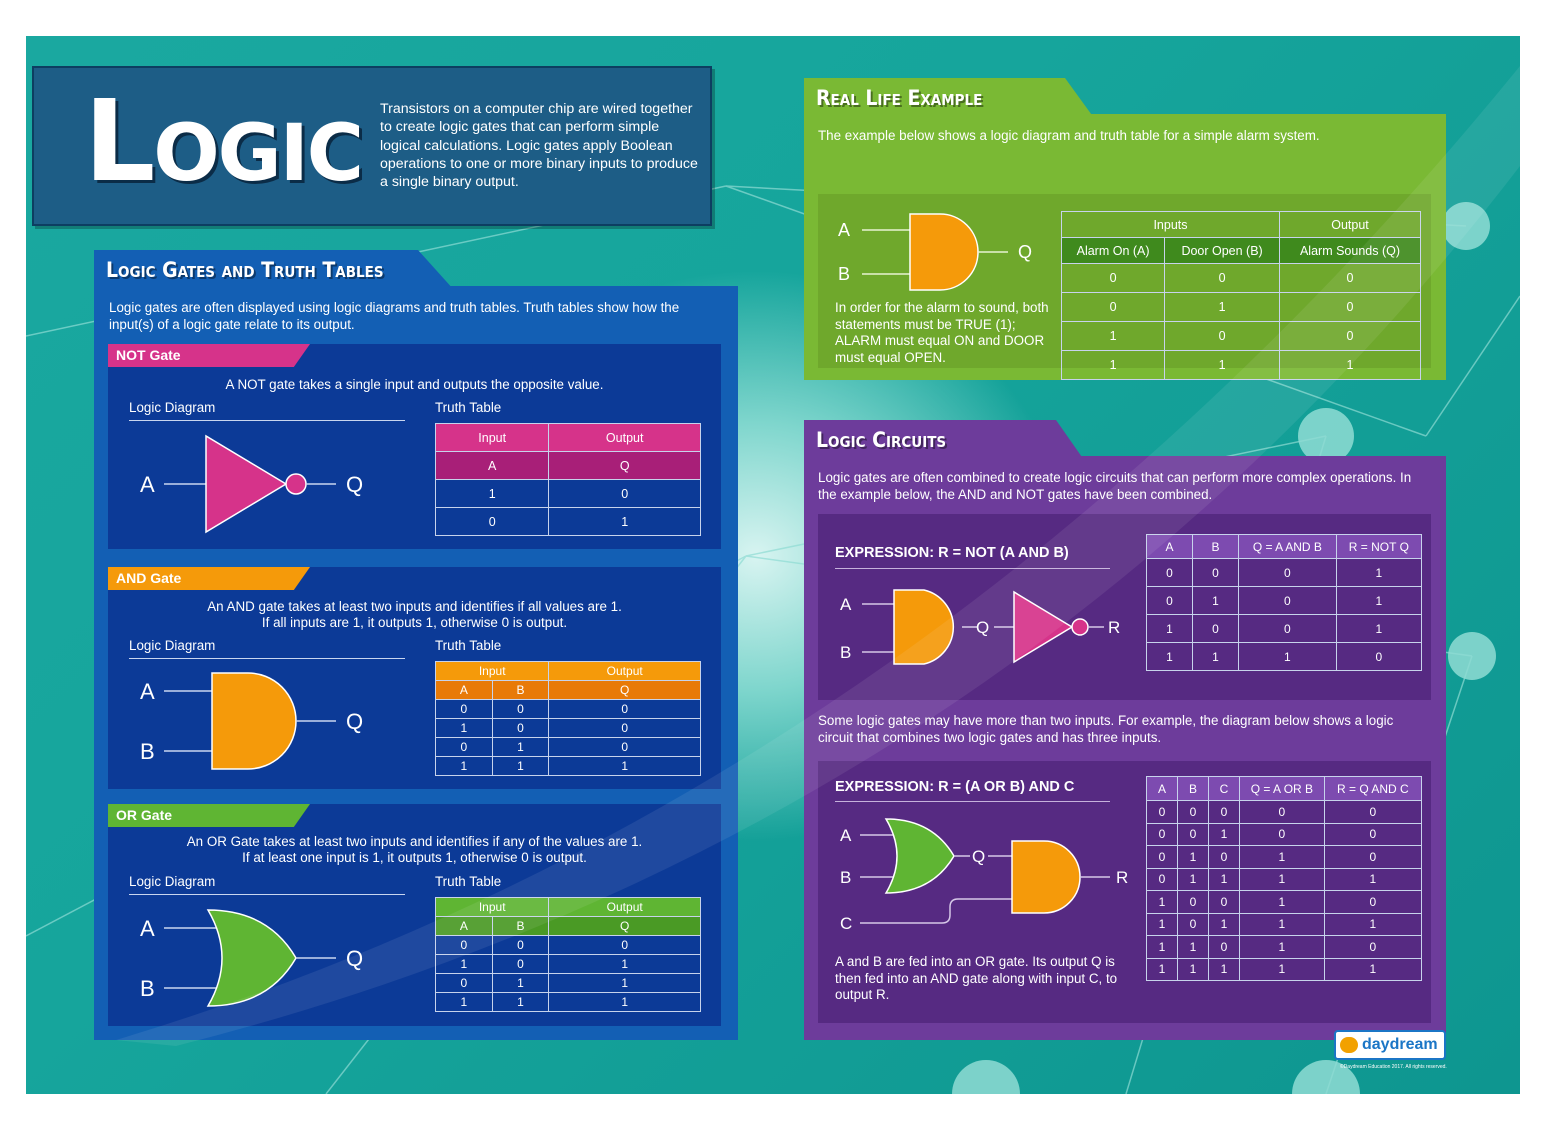 The image size is (1546, 1133). Describe the element at coordinates (209, 815) in the screenshot. I see `or-gate-label: OR Gate` at that location.